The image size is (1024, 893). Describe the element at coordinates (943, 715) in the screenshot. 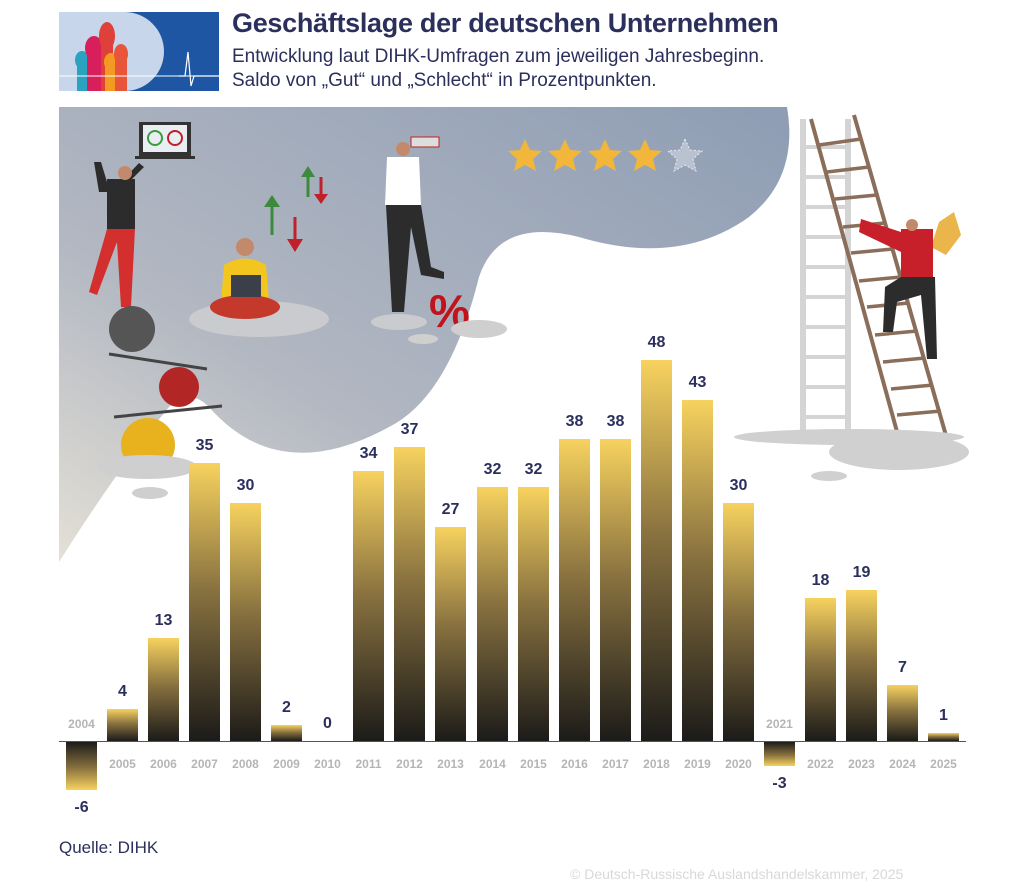

I see `value-label-2025: 1` at that location.